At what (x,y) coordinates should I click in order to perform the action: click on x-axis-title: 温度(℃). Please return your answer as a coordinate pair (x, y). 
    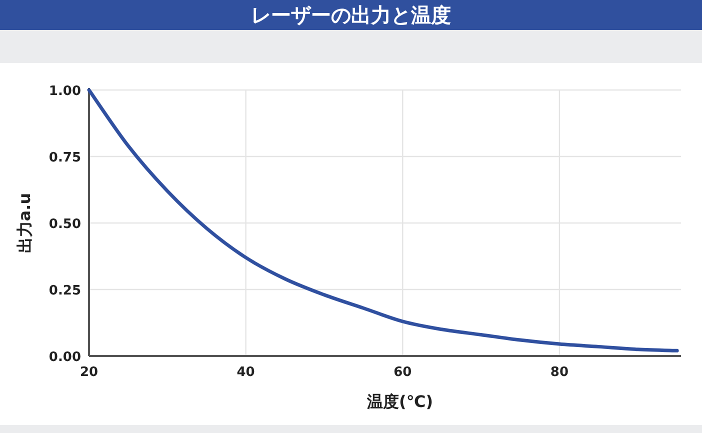
    Looking at the image, I should click on (399, 401).